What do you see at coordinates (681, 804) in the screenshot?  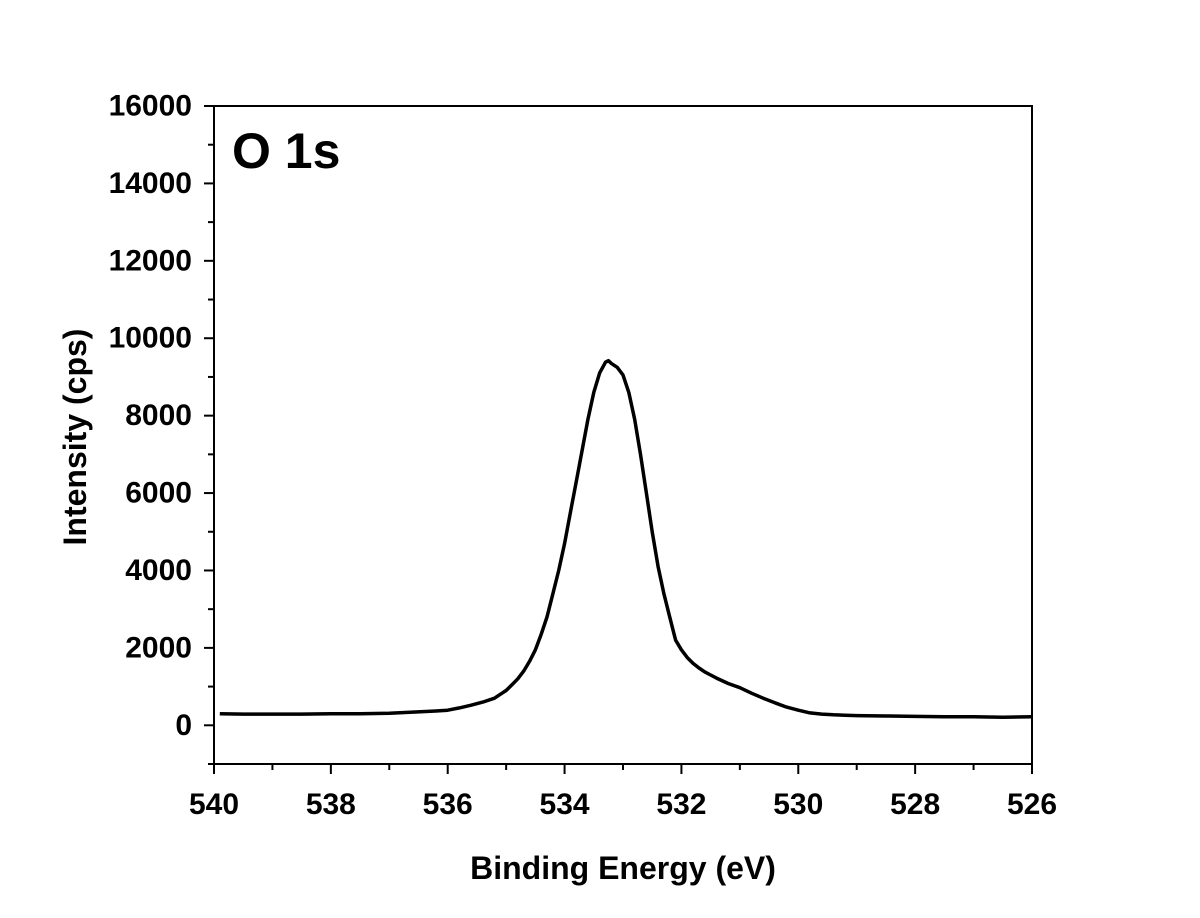 I see `x-tick-label: 532` at bounding box center [681, 804].